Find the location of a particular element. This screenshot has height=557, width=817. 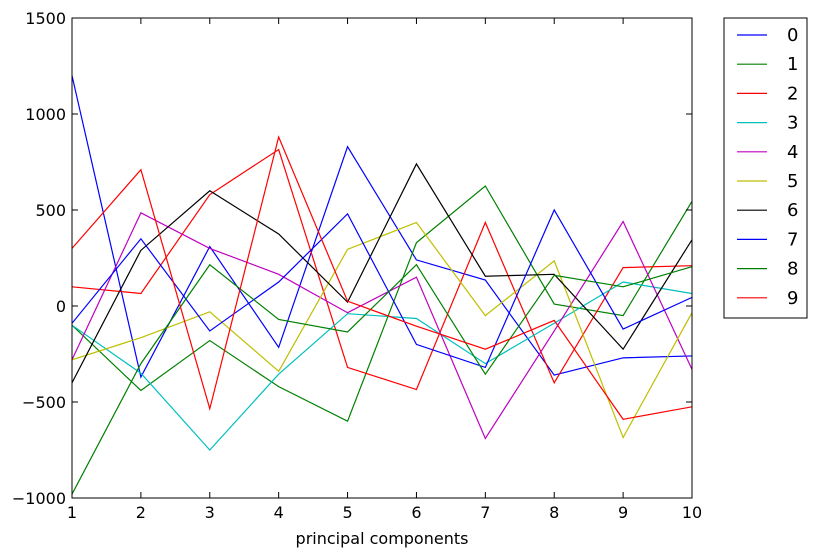

legend: 0 1 2 3 4 5 6 7 8 9 is located at coordinates (765, 168).